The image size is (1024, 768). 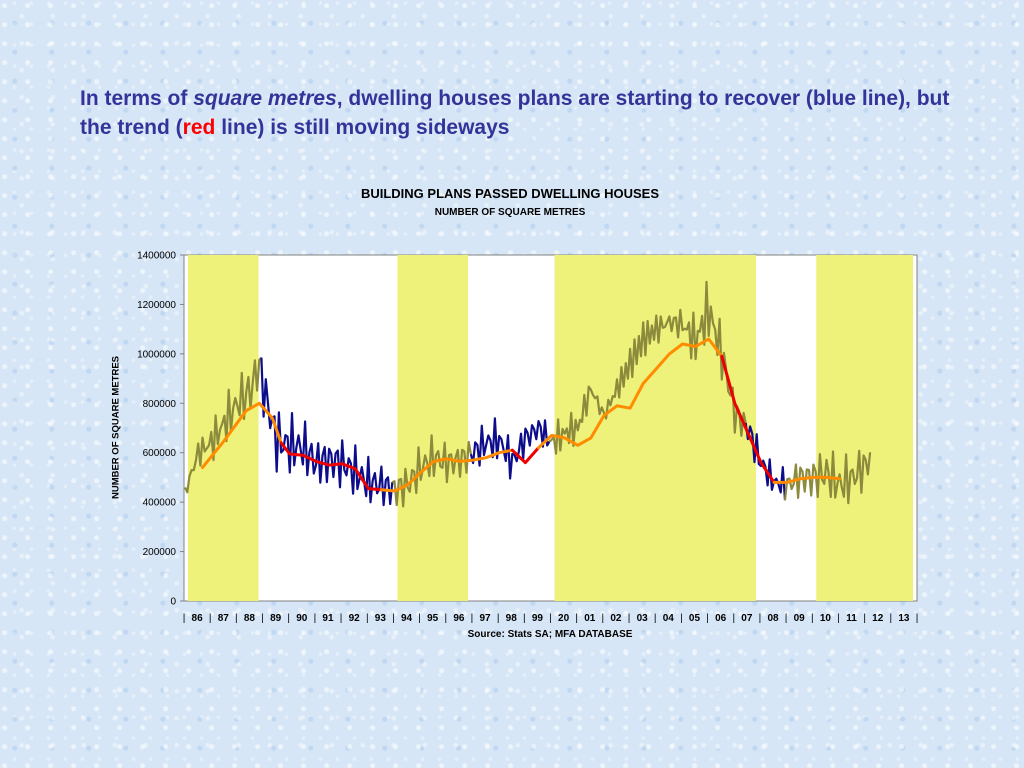 What do you see at coordinates (590, 618) in the screenshot?
I see `year-label-01: 01` at bounding box center [590, 618].